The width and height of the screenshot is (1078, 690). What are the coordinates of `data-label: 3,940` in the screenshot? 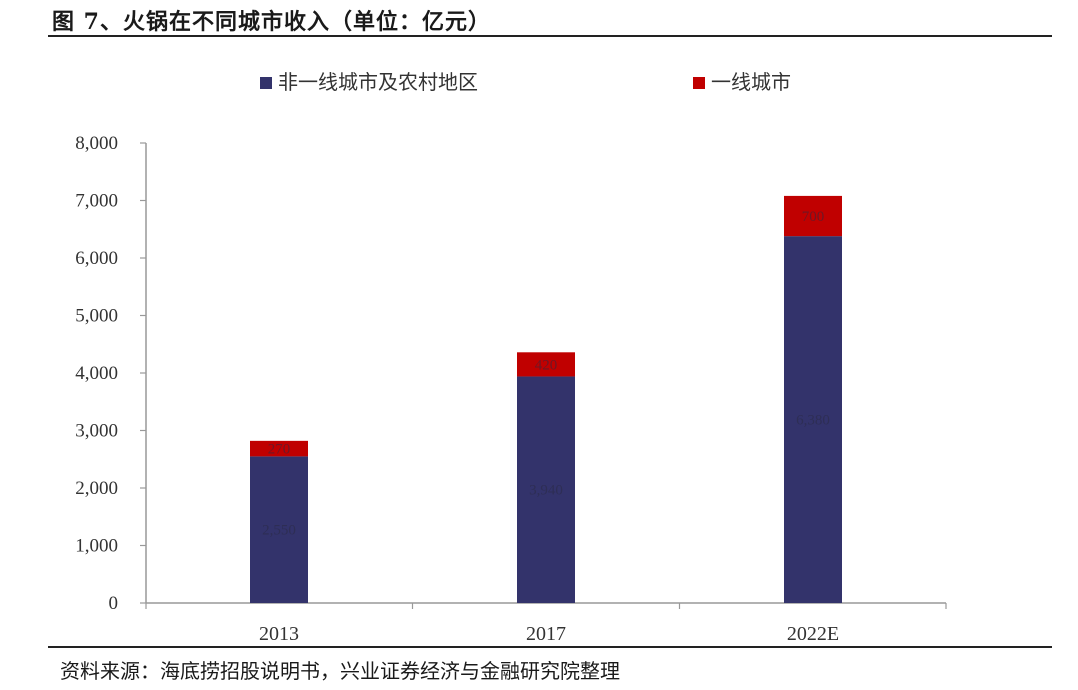 It's located at (546, 491).